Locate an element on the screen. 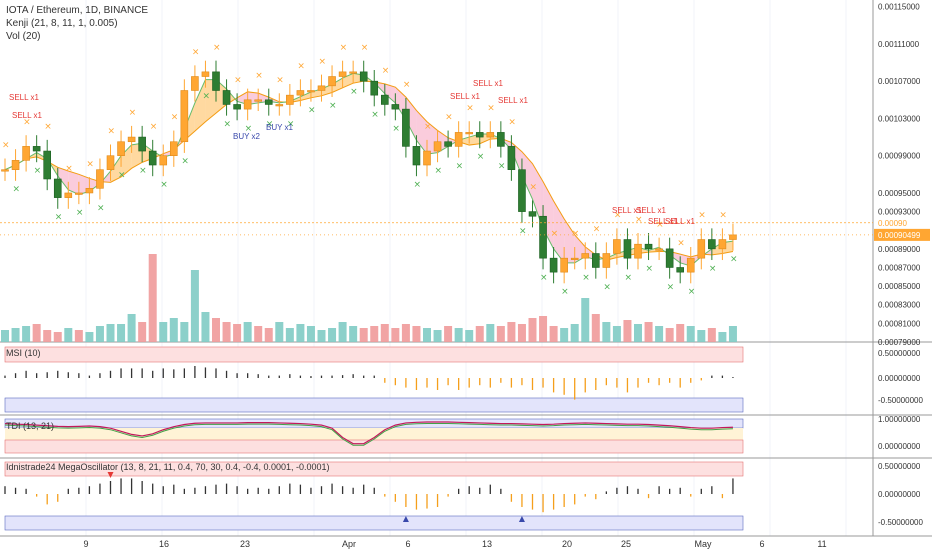 Image resolution: width=932 pixels, height=550 pixels. msi-label: MSI (10) is located at coordinates (23, 353).